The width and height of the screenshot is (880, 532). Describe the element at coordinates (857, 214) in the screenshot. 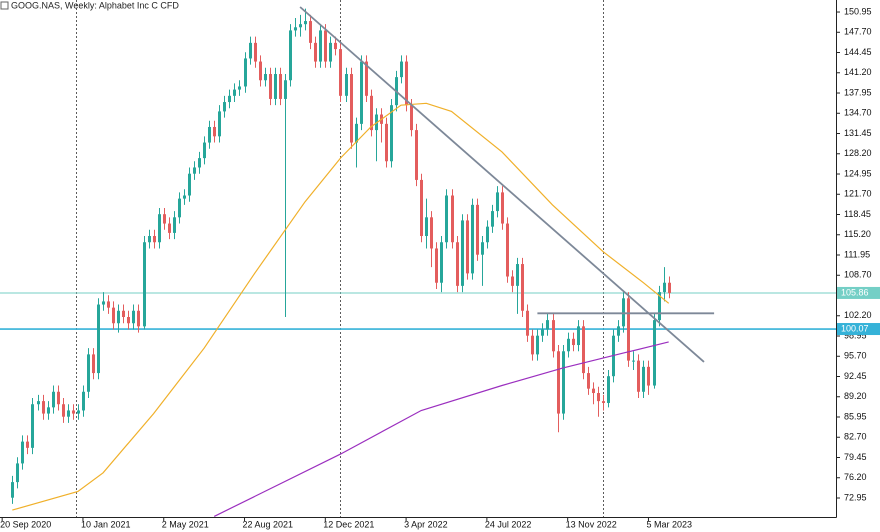

I see `y-tick-label: 118.45` at that location.